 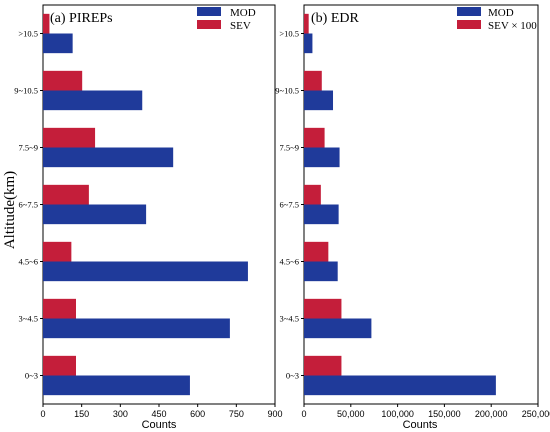 What do you see at coordinates (469, 11) in the screenshot?
I see `legend-b-mod-swatch` at bounding box center [469, 11].